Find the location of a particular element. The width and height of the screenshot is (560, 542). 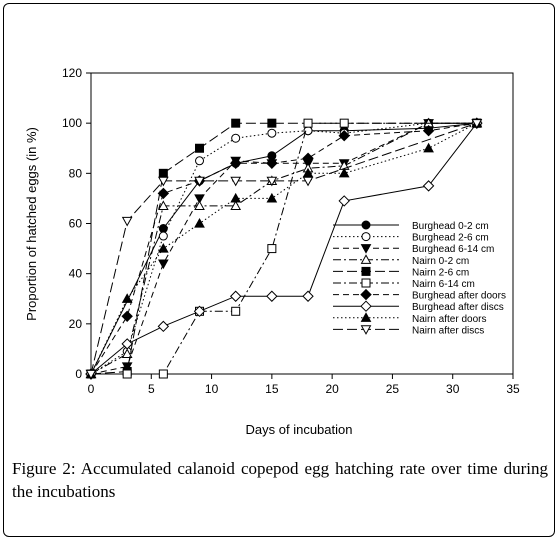

legend-entry: Burghead 6-14 cm is located at coordinates (413, 249).